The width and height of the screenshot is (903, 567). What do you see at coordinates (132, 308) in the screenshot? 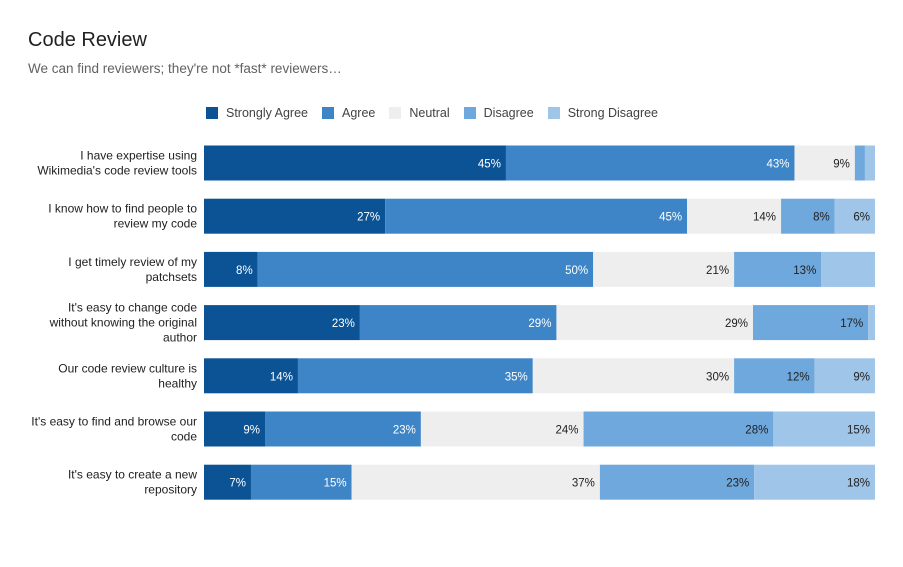
I see `category-label-line: It's easy to change code` at bounding box center [132, 308].